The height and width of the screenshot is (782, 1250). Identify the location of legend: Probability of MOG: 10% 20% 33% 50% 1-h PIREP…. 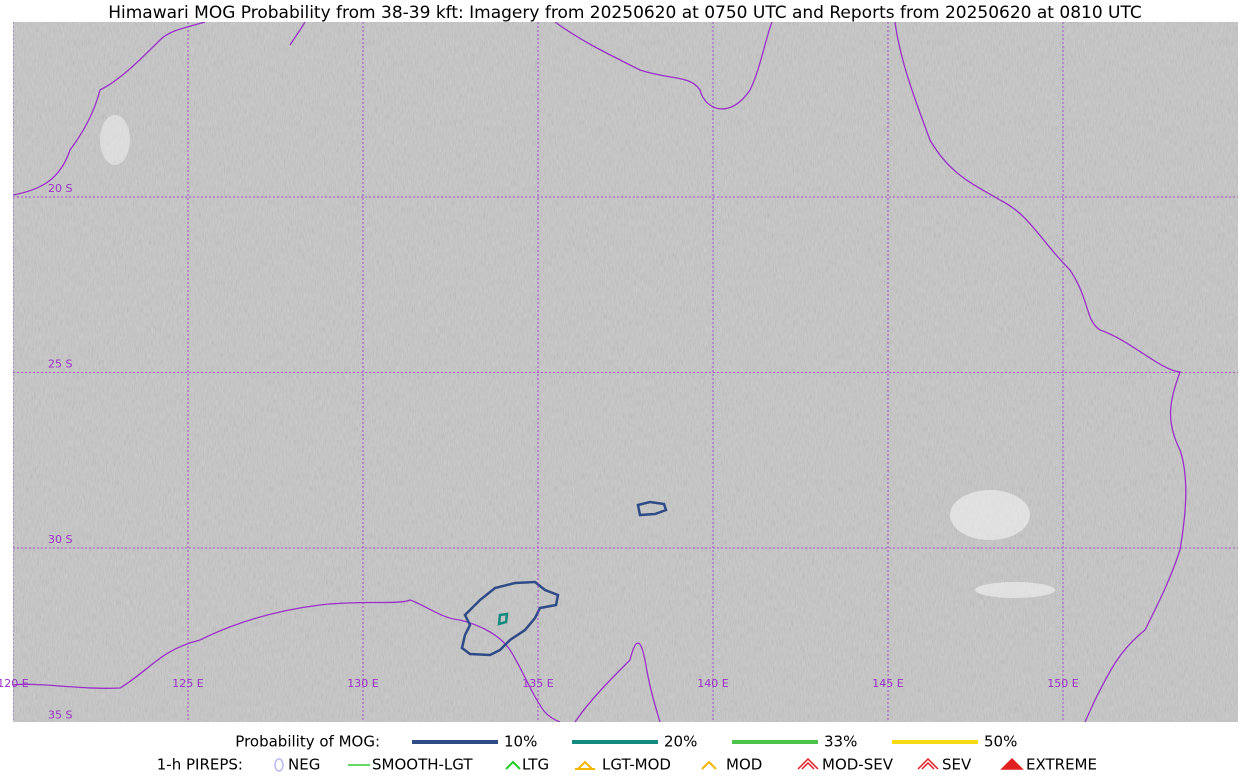
(627, 753).